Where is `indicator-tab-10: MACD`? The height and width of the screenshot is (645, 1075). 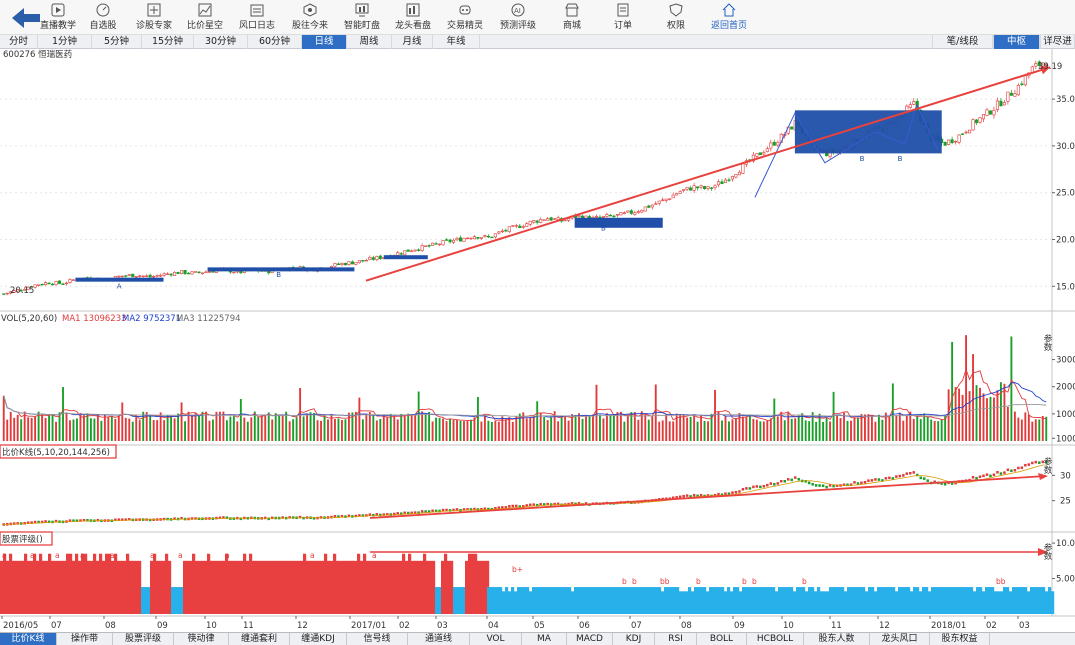
indicator-tab-10: MACD is located at coordinates (590, 639).